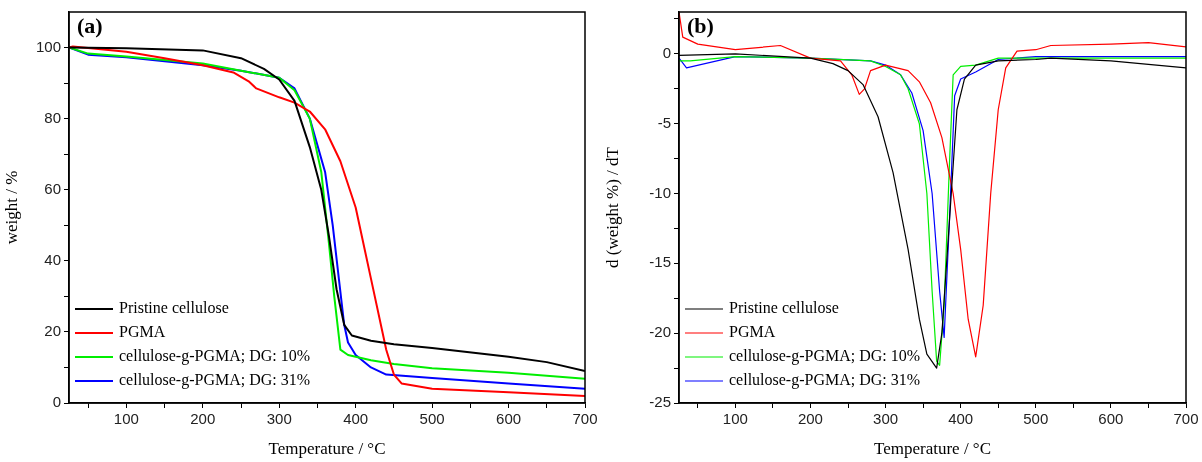 The image size is (1202, 462). I want to click on y-tick-label: 100, so click(48, 46).